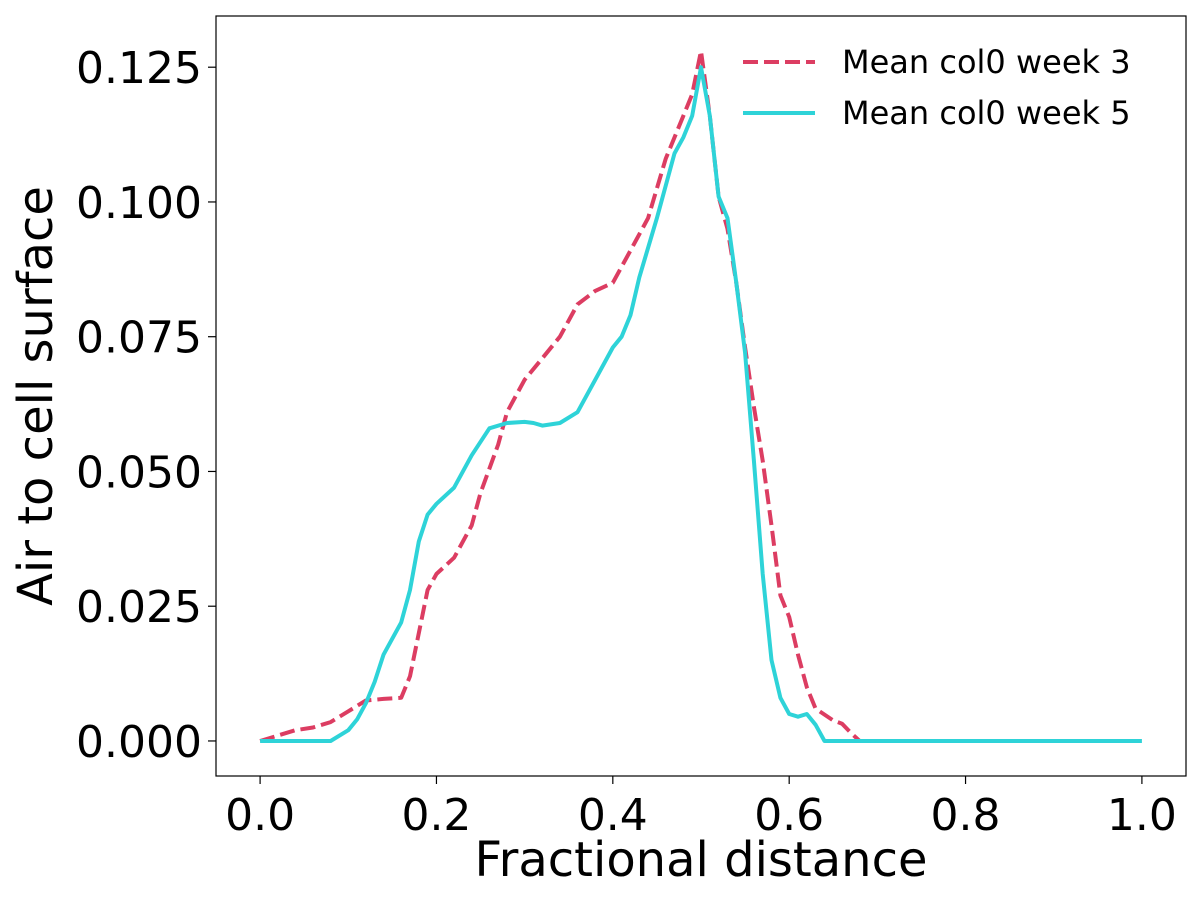  Describe the element at coordinates (146, 405) in the screenshot. I see `y-axis: 0.000 0.025 0.050 0.075 0.100 0.125` at that location.